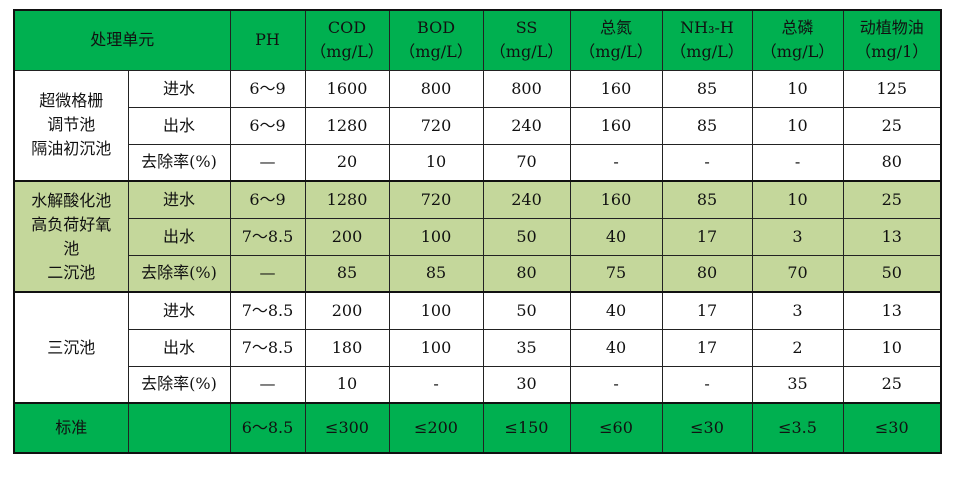 The width and height of the screenshot is (953, 478). Describe the element at coordinates (347, 88) in the screenshot. I see `value-cell: 1600` at that location.